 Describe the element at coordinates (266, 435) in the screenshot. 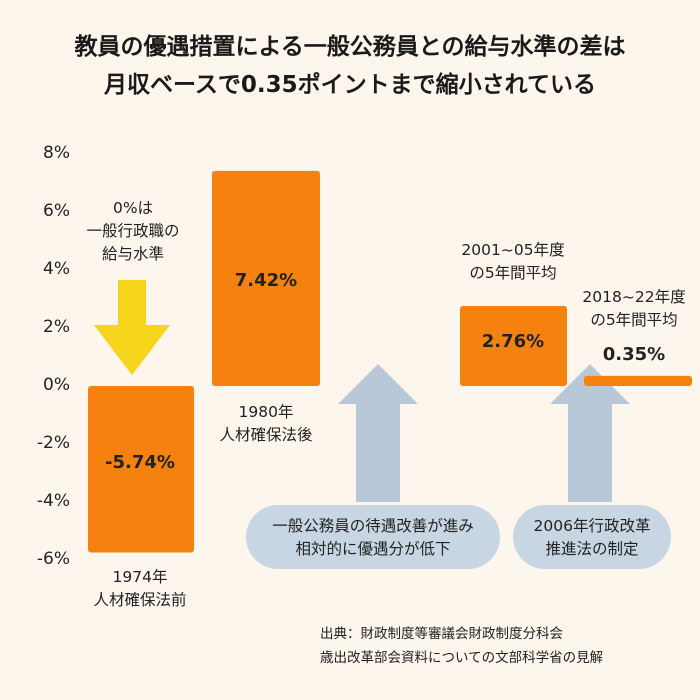

I see `category-label-1980-line-2: 人材確保法後` at that location.